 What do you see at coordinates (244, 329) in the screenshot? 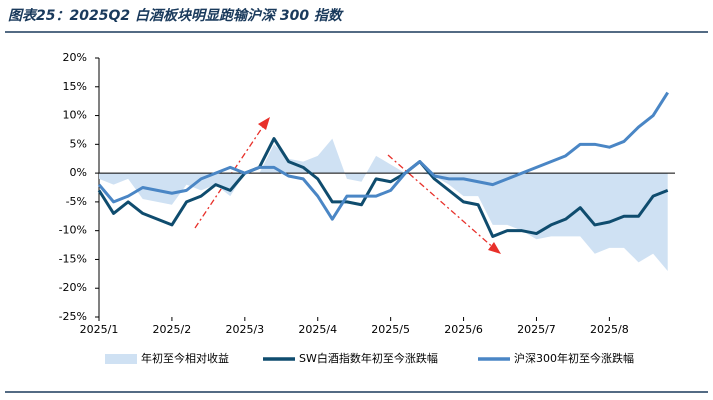
I see `x-tick-label: 2025/3` at bounding box center [244, 329].